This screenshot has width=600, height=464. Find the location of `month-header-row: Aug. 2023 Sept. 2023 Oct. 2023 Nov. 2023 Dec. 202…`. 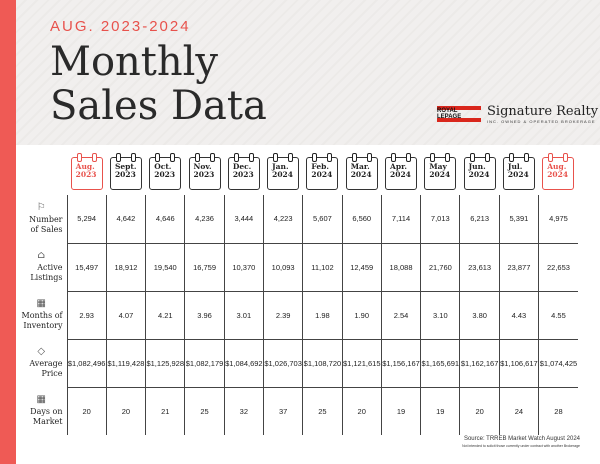

month-header-row: Aug. 2023 Sept. 2023 Oct. 2023 Nov. 2023 Dec. 202… is located at coordinates (322, 171).